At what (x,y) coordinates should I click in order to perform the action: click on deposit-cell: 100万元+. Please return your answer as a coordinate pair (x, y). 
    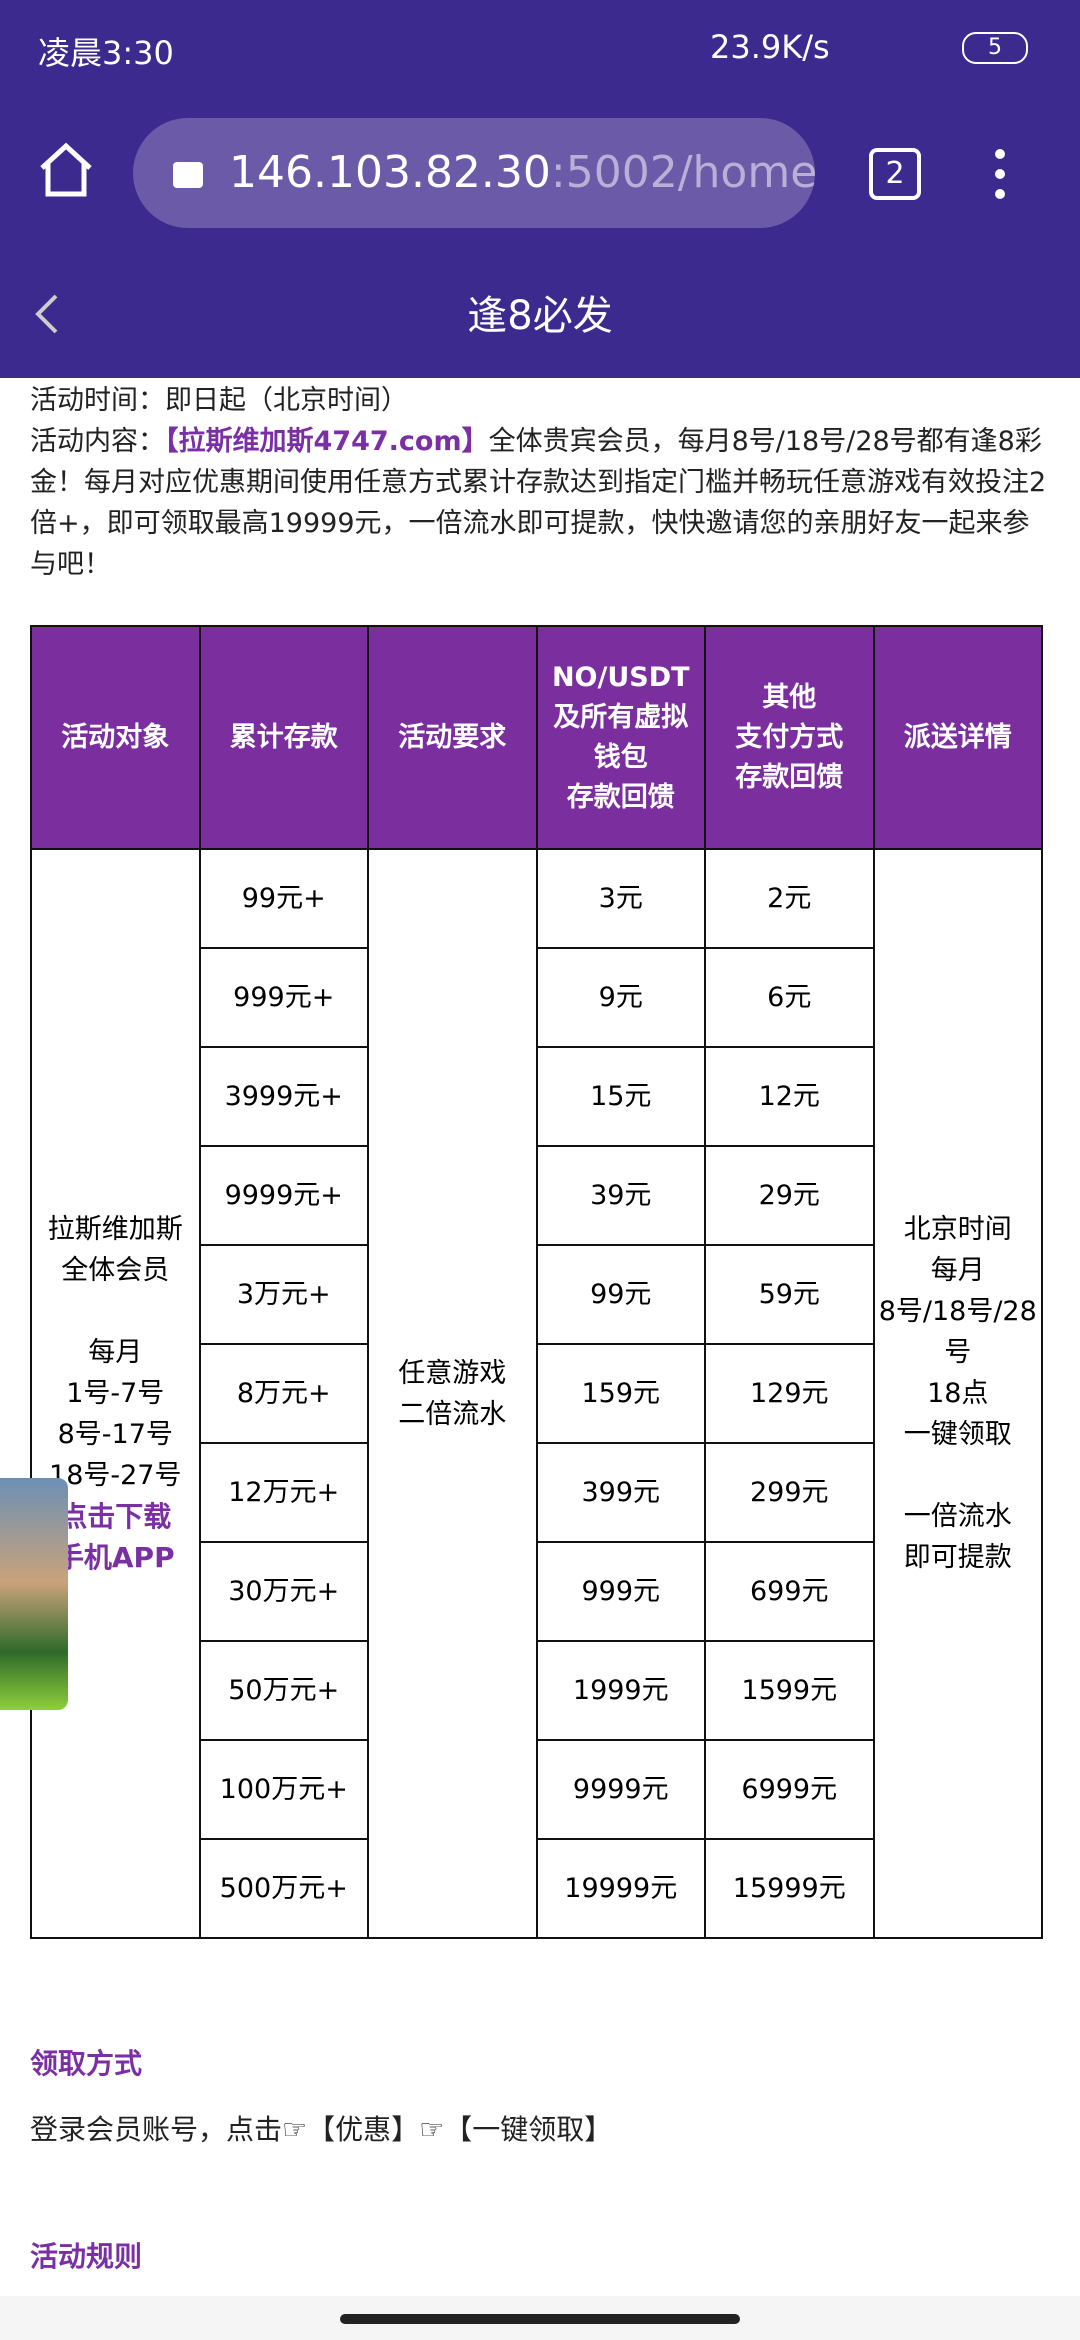
    Looking at the image, I should click on (283, 1789).